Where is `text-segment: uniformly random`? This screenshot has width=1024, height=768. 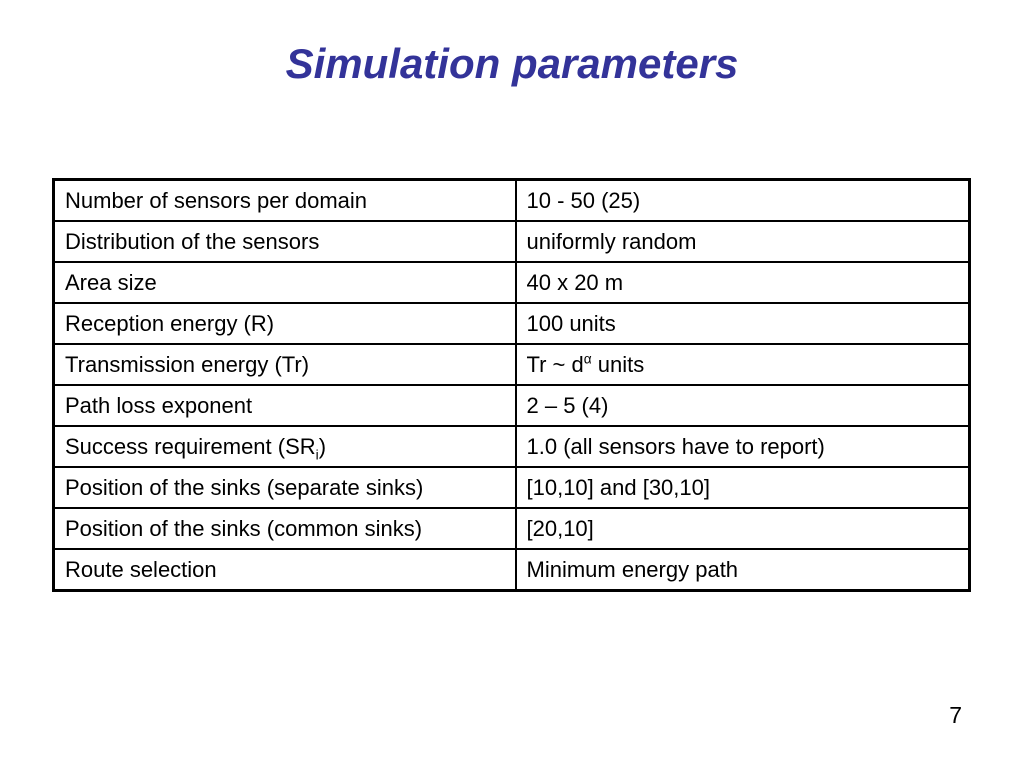 text-segment: uniformly random is located at coordinates (611, 241).